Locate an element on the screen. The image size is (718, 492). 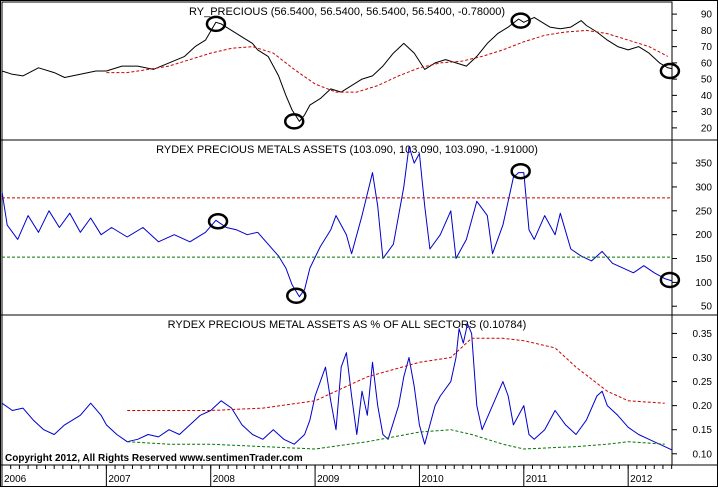
y-tick-label: 350 is located at coordinates (703, 164).